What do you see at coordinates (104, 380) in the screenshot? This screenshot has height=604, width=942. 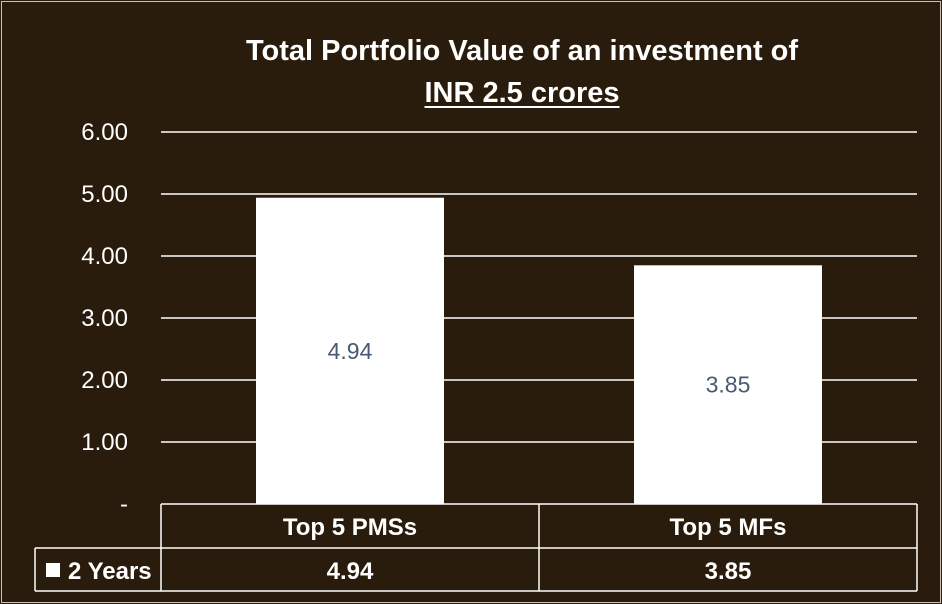 I see `y-tick-label: 2.00` at bounding box center [104, 380].